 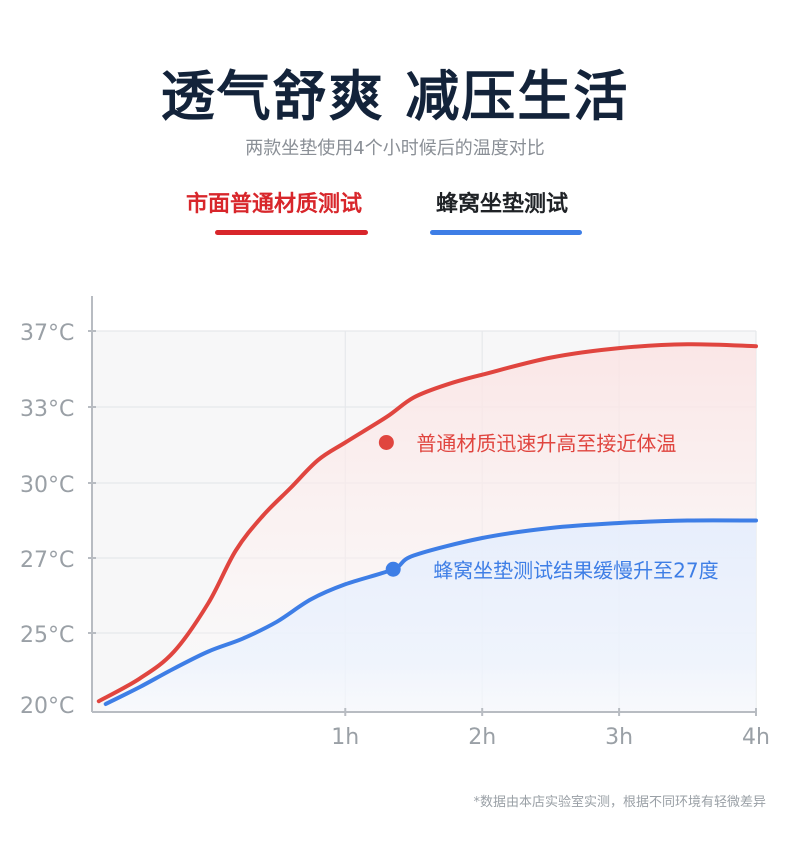 I want to click on y-tick-label-1: 25°C, so click(x=47, y=635).